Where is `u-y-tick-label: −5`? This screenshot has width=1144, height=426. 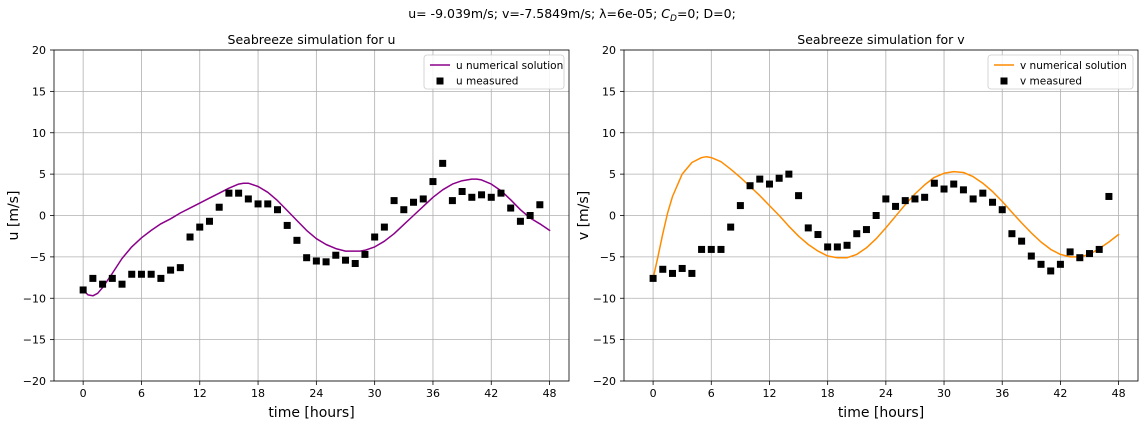
u-y-tick-label: −5 is located at coordinates (38, 257).